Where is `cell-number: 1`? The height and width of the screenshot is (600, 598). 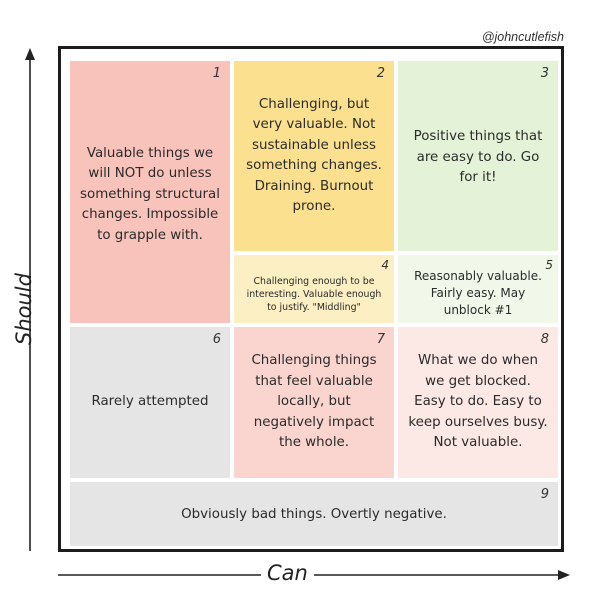 cell-number: 1 is located at coordinates (216, 73).